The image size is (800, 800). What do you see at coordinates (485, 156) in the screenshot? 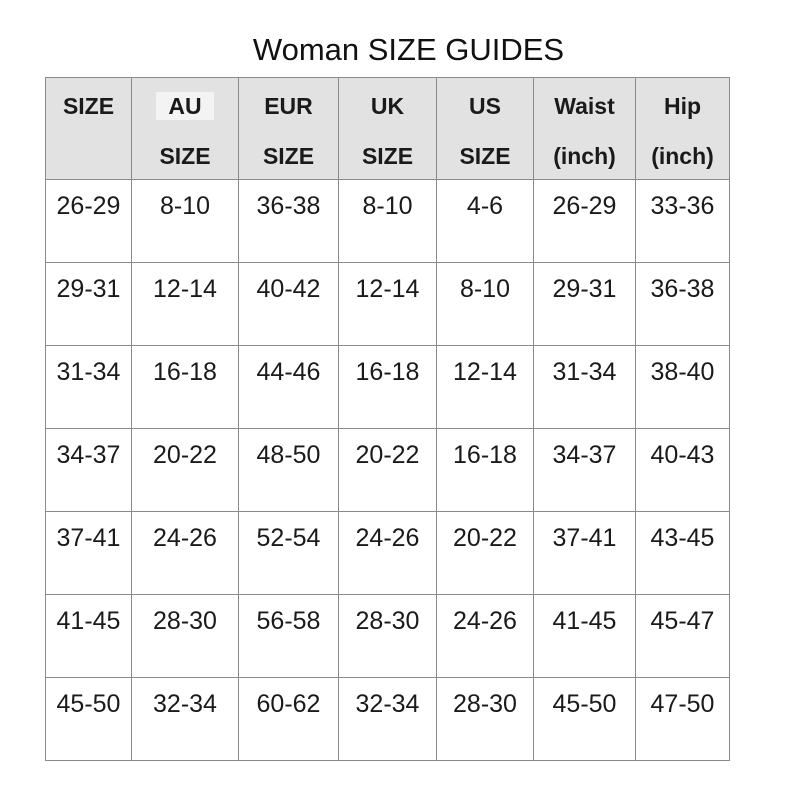
I see `header-us-sublabel: SIZE` at bounding box center [485, 156].